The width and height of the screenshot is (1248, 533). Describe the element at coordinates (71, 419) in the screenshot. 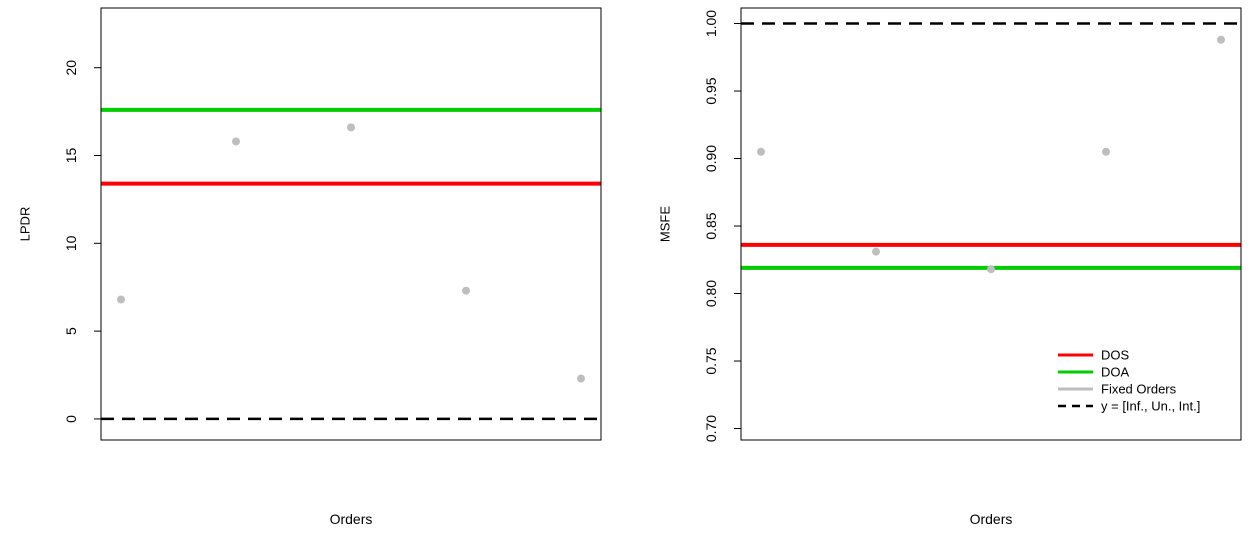

I see `lpdr-y-tick-label: 0` at that location.